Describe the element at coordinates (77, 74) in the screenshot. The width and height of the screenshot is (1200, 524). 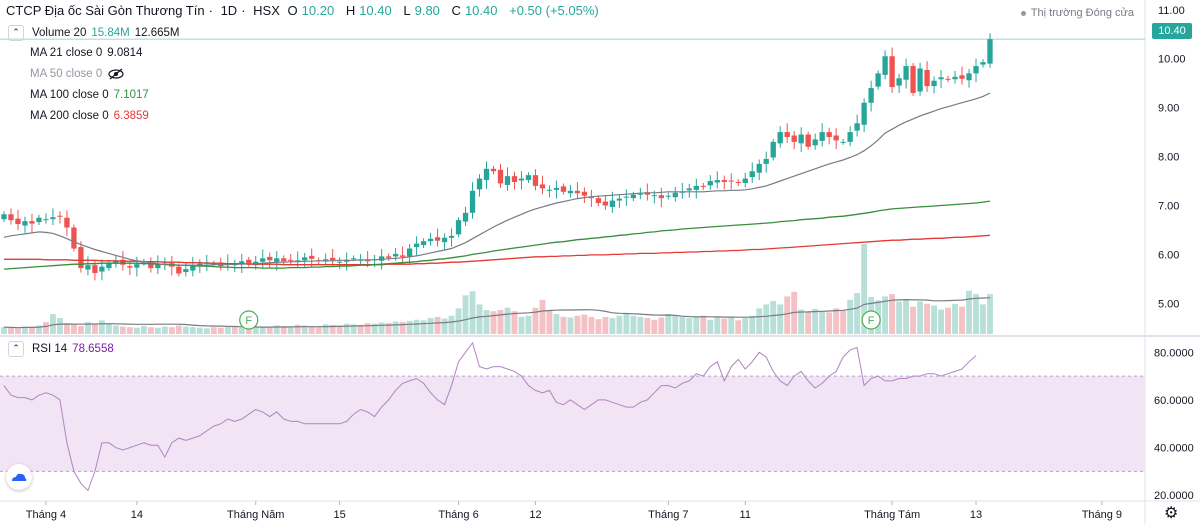
I see `ma50-legend: MA 50 close 0` at that location.